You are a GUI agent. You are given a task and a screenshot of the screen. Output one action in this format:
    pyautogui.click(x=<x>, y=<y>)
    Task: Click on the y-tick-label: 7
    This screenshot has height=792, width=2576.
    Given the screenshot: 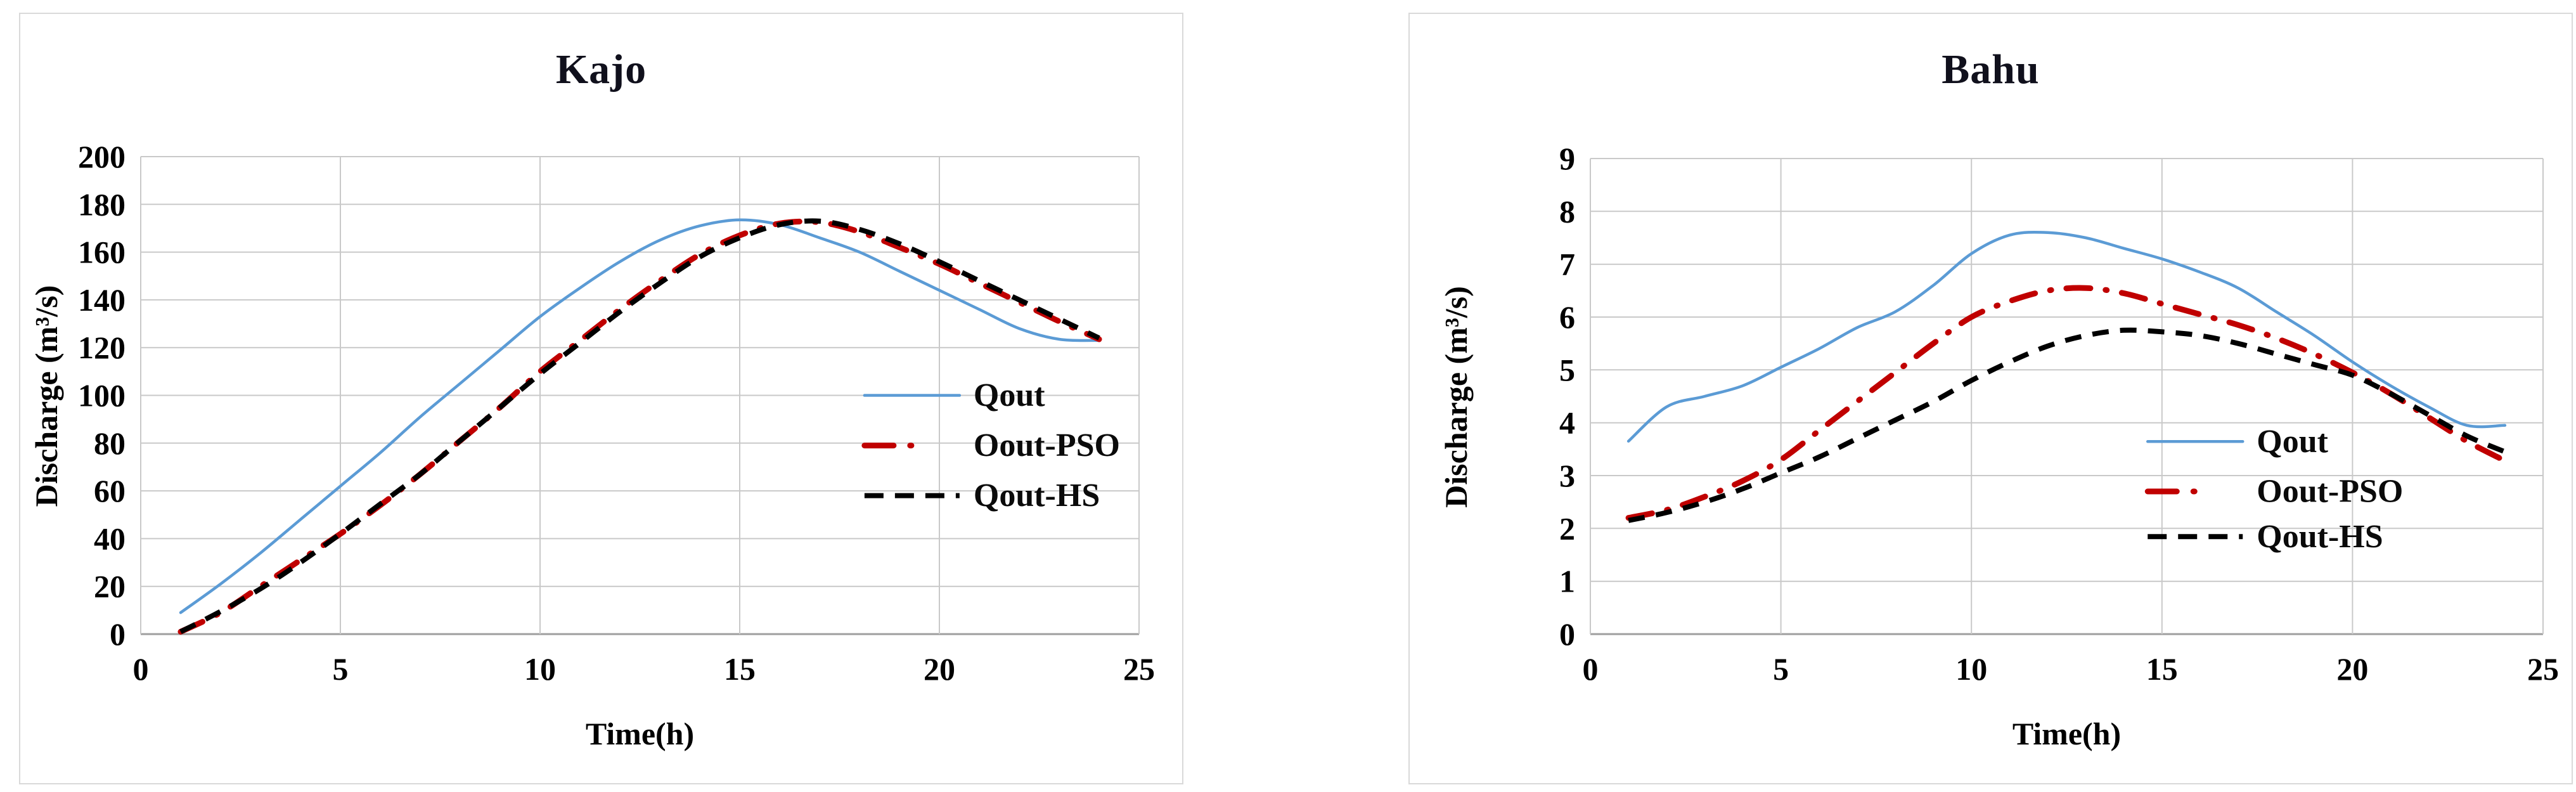 What is the action you would take?
    pyautogui.click(x=1567, y=264)
    